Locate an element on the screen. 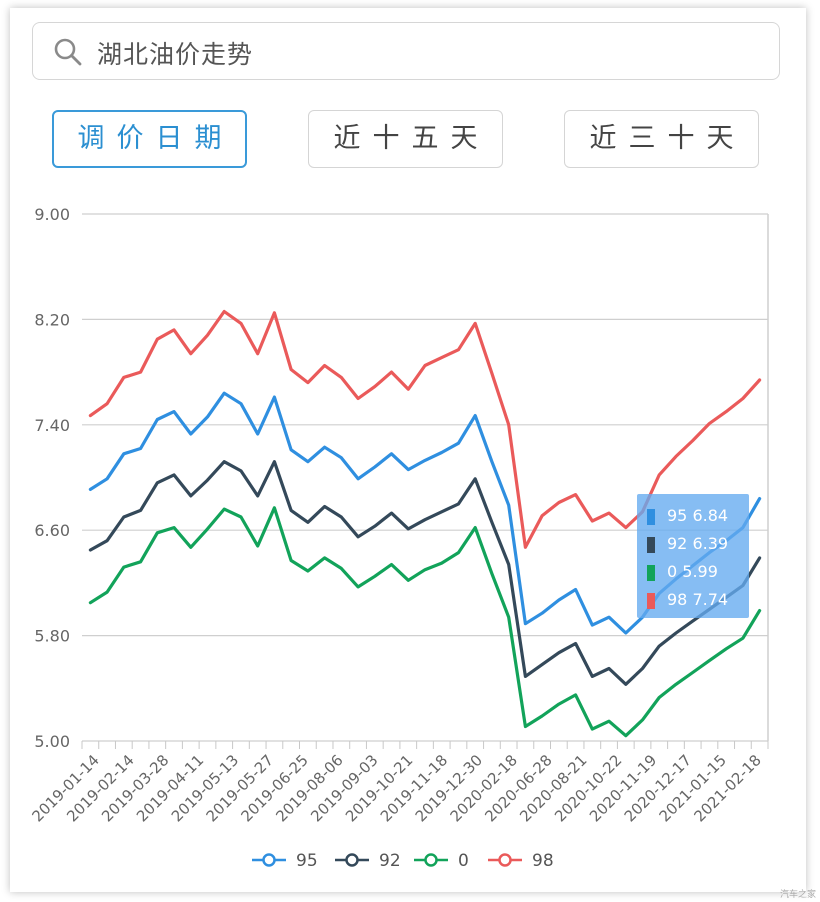 The width and height of the screenshot is (820, 902). search-icon is located at coordinates (68, 52).